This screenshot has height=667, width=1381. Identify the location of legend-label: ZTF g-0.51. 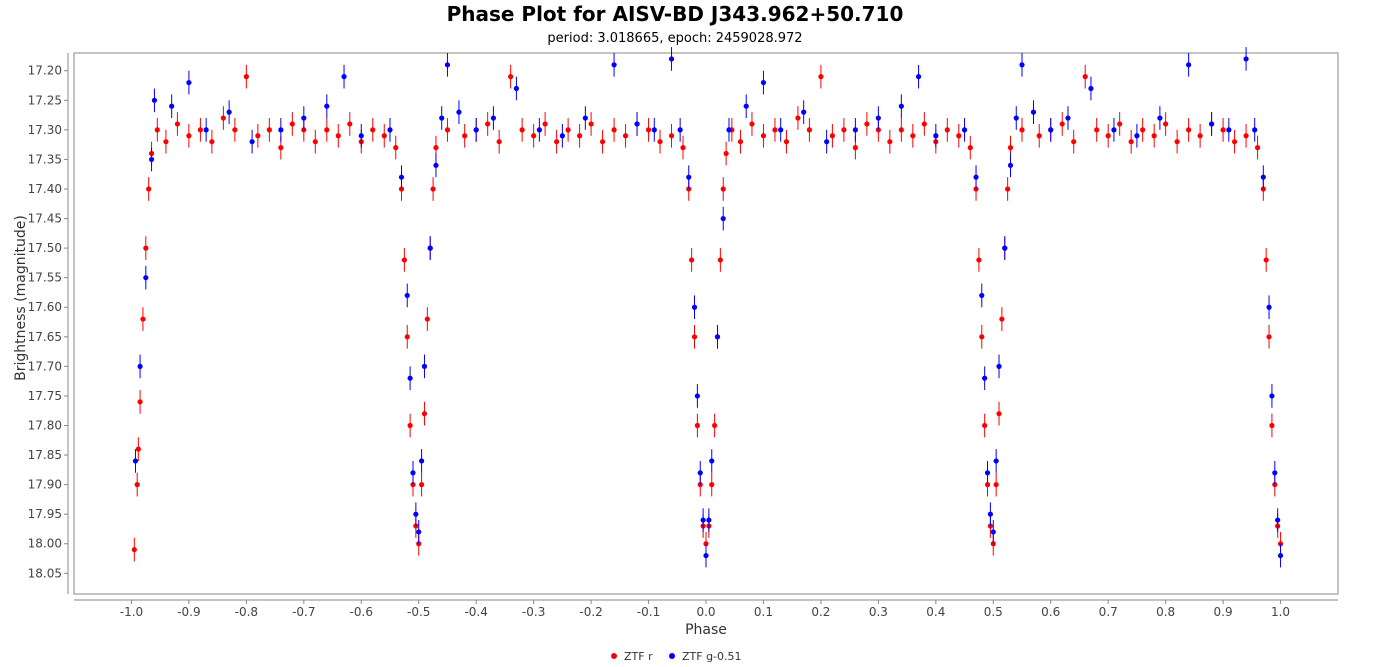
(712, 656).